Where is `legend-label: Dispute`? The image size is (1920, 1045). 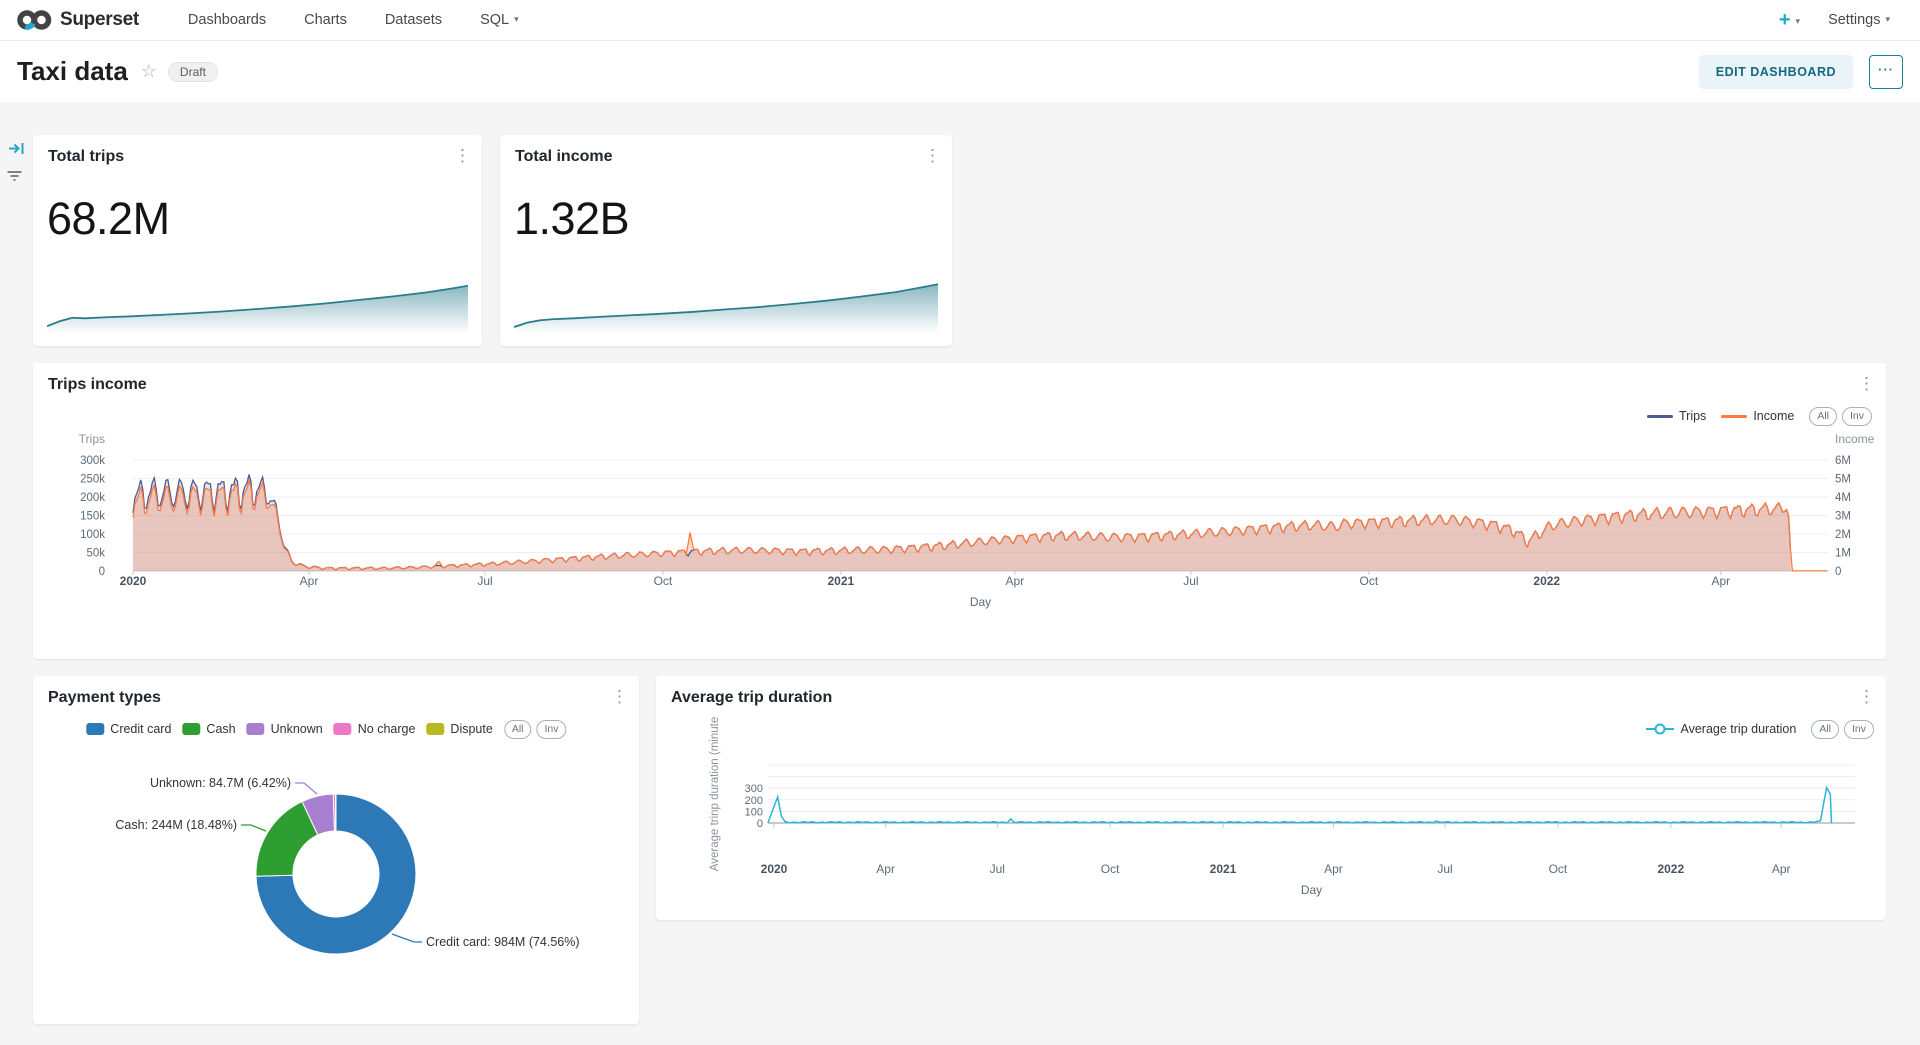
legend-label: Dispute is located at coordinates (471, 729).